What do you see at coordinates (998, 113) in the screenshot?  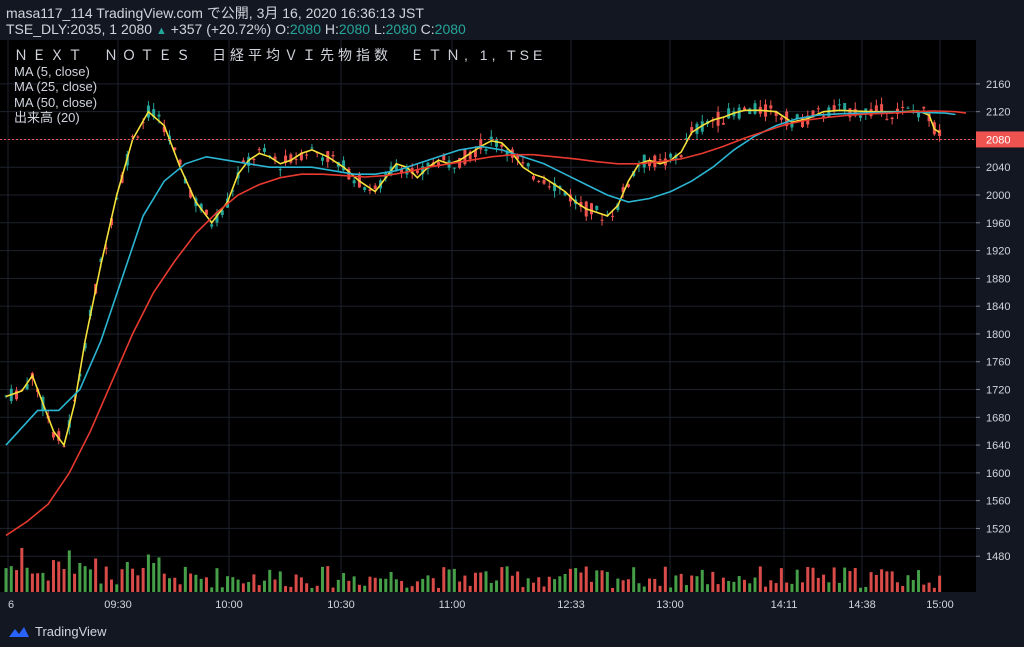 I see `y-tick-label: 2120` at bounding box center [998, 113].